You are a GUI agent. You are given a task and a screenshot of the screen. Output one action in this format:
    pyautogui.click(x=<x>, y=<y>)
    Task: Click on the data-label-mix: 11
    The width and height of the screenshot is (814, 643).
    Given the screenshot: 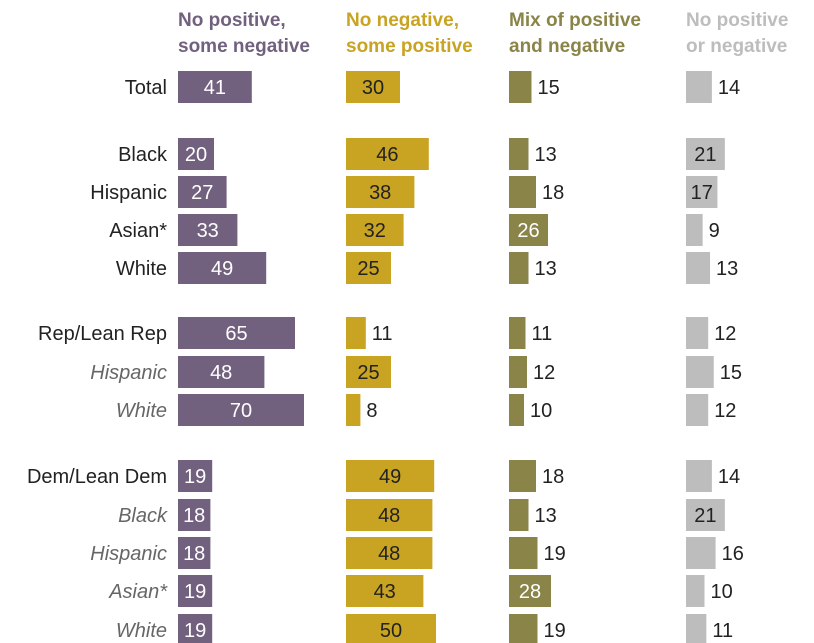 What is the action you would take?
    pyautogui.click(x=542, y=334)
    